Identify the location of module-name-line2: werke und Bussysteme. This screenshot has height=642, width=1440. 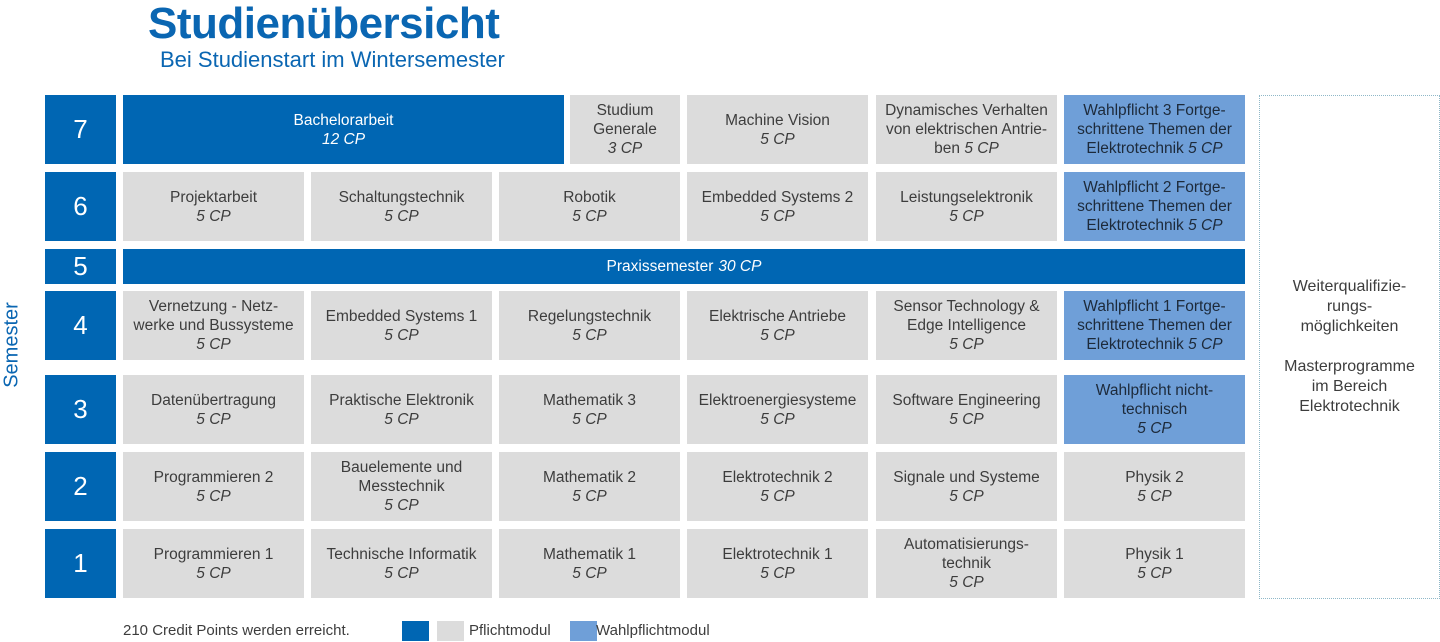
(213, 325).